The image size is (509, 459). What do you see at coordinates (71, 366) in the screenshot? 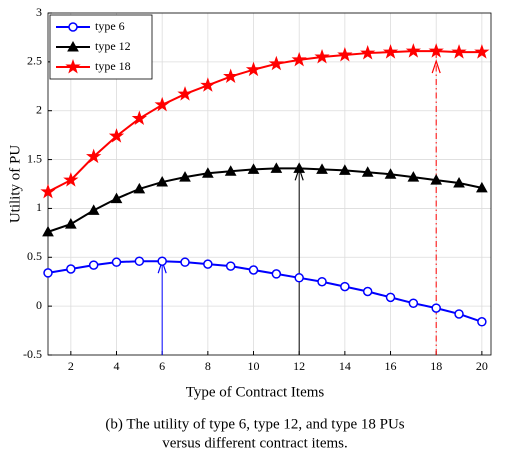
I see `x-tick-label: 2` at bounding box center [71, 366].